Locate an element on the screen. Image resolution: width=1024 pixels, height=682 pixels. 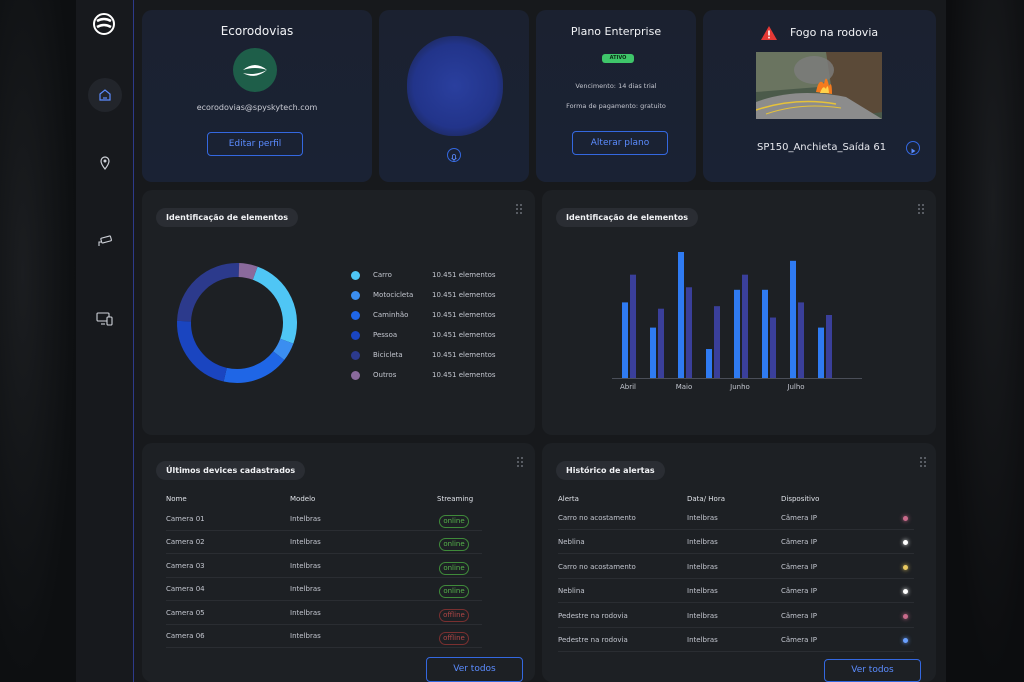
device-name: Camera 01 is located at coordinates (185, 519).